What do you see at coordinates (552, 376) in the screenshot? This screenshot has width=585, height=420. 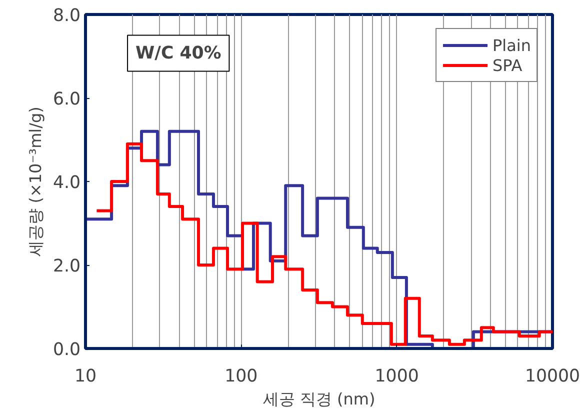 I see `x-tick-label: 10000` at bounding box center [552, 376].